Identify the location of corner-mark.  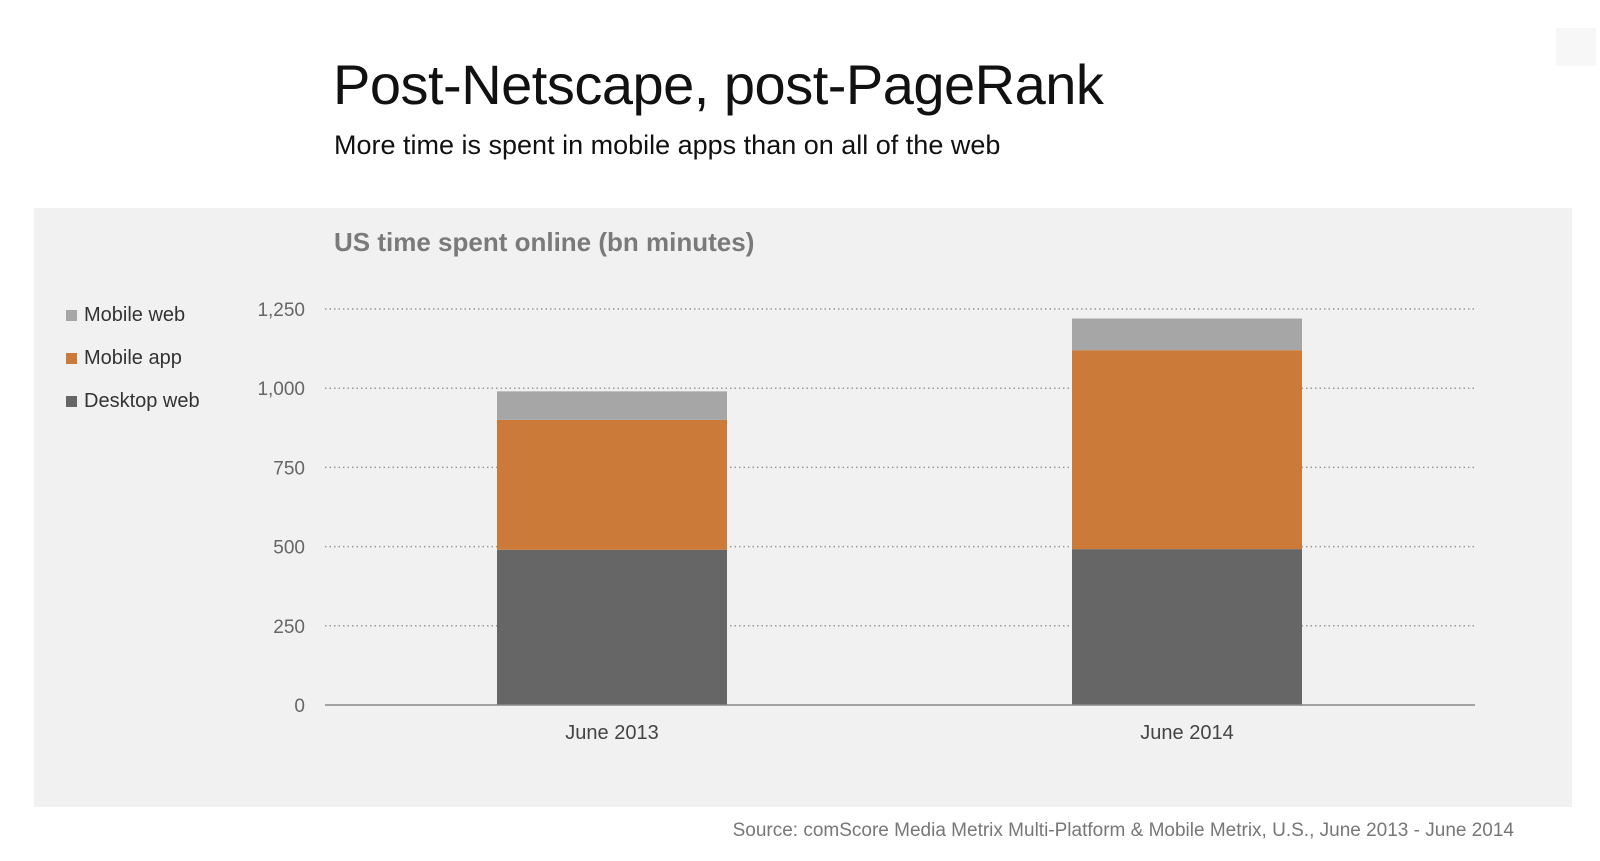
(1576, 47).